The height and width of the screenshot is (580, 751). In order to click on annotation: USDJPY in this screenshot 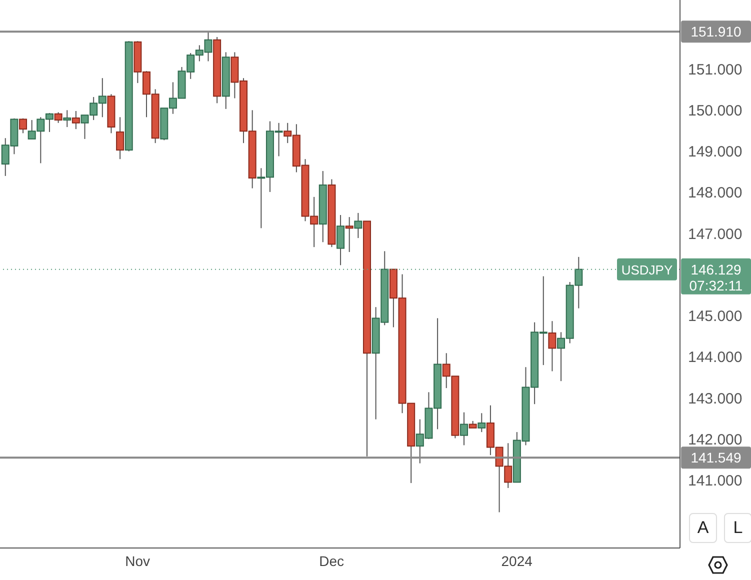, I will do `click(647, 270)`.